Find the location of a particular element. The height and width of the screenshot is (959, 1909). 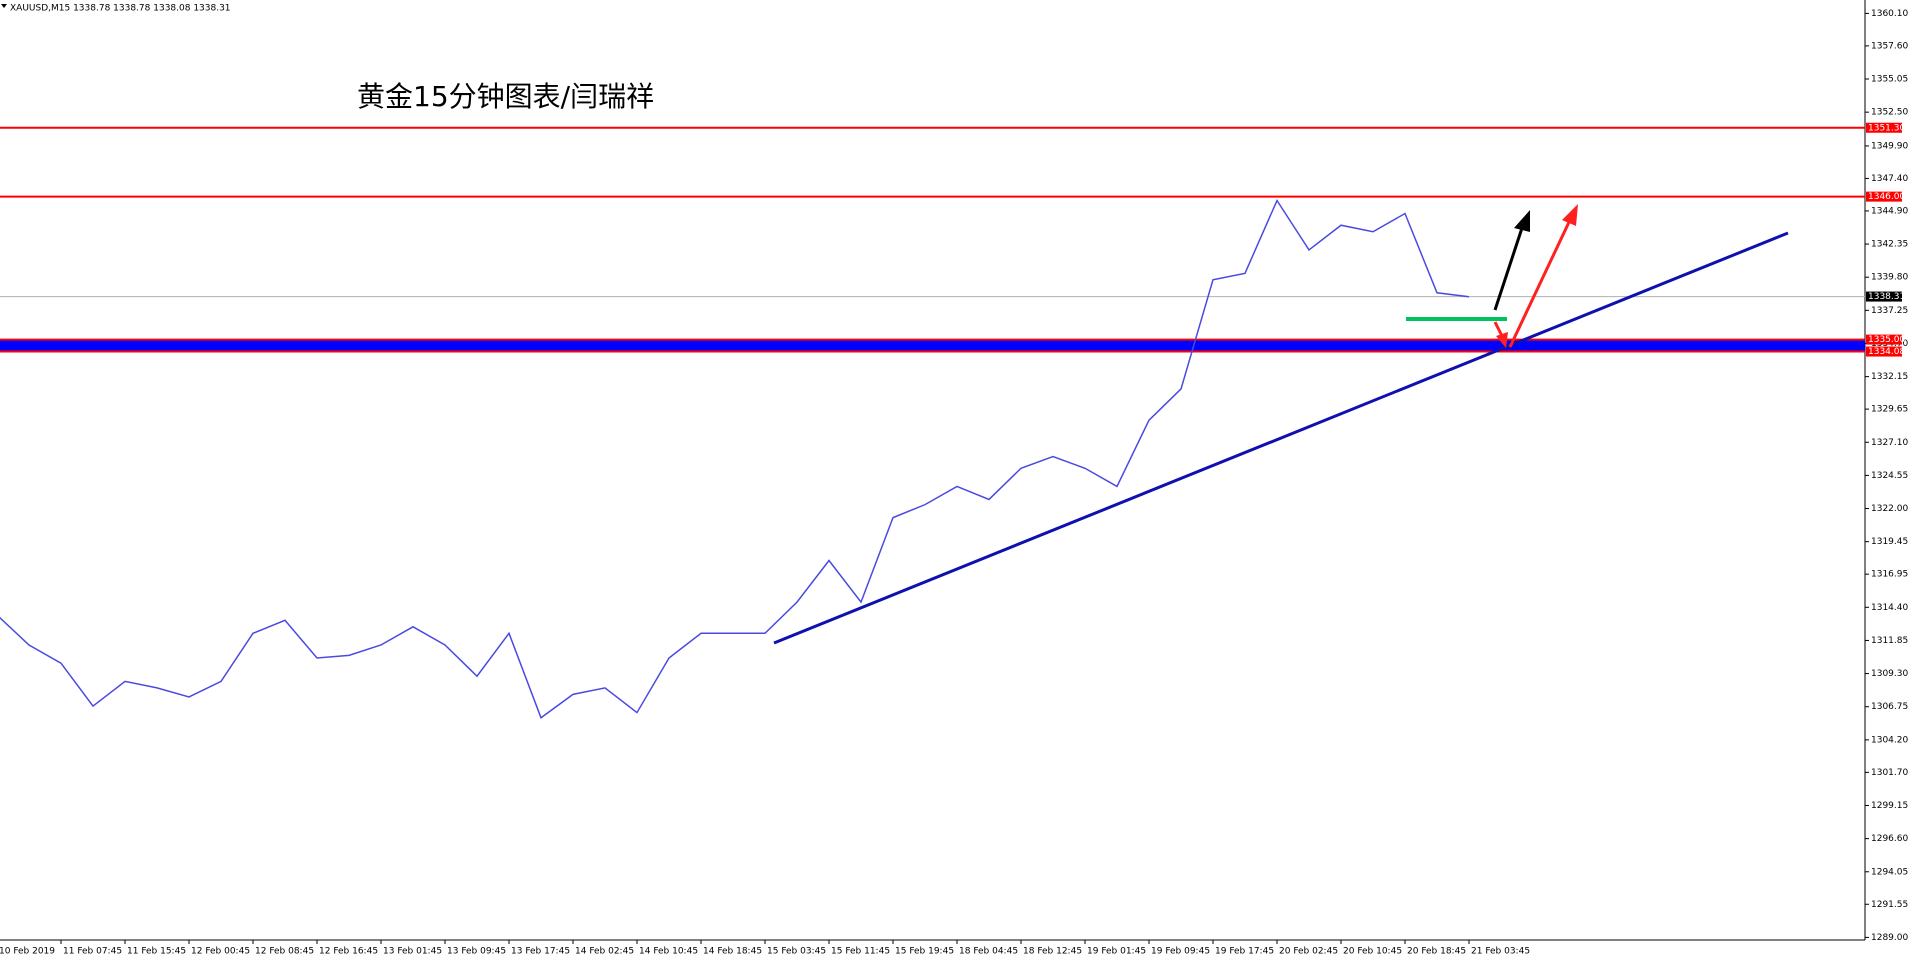

y-tick-label: 1349.90 is located at coordinates (1889, 146).